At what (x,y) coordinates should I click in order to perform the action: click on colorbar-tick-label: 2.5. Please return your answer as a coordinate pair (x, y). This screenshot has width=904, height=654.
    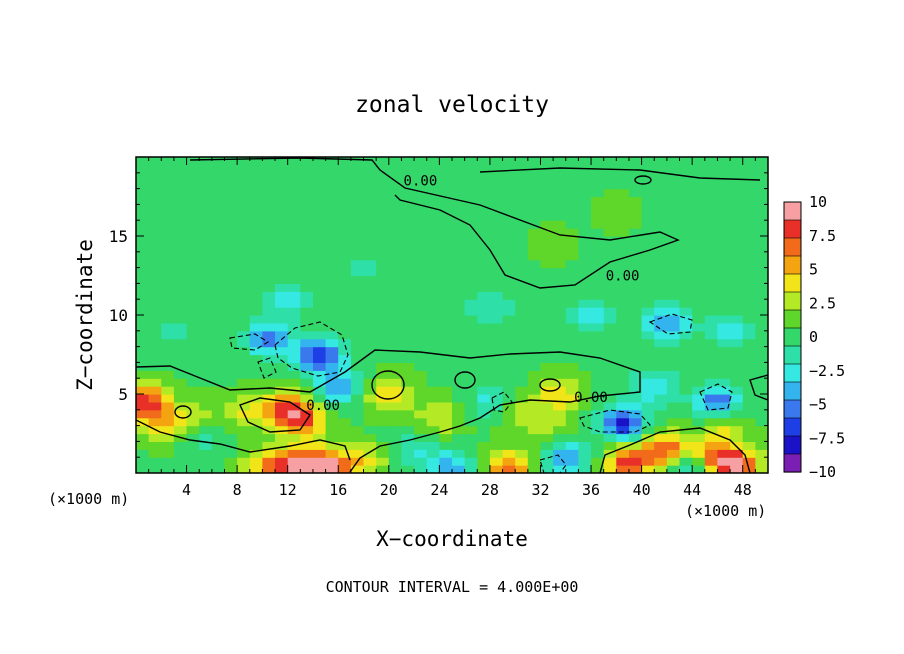
    Looking at the image, I should click on (822, 303).